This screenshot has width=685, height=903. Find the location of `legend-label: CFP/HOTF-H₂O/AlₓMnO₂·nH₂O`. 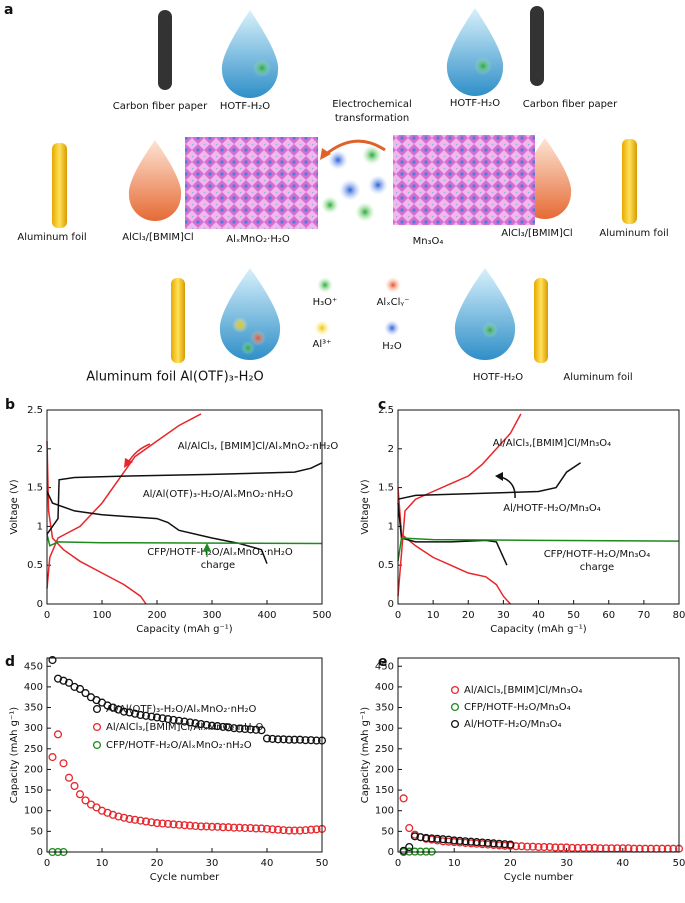

legend-label: CFP/HOTF-H₂O/AlₓMnO₂·nH₂O is located at coordinates (179, 745).